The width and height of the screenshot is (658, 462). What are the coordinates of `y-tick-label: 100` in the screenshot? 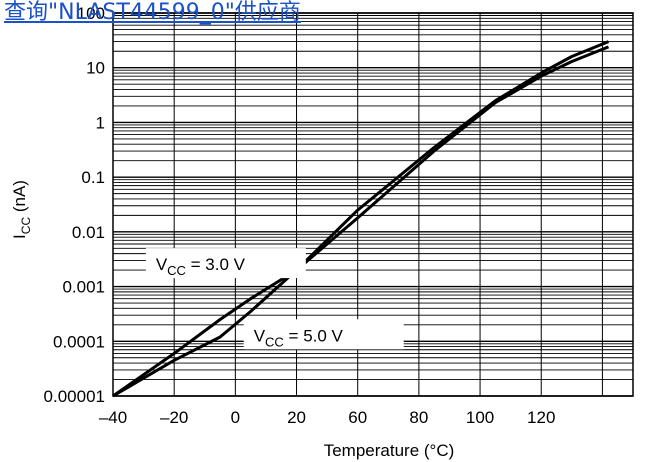 It's located at (91, 13).